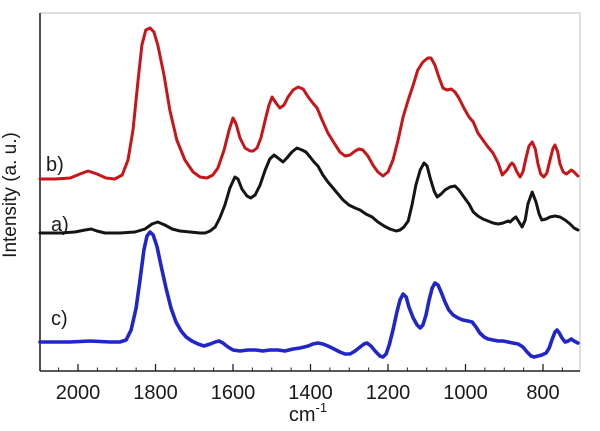 The height and width of the screenshot is (431, 600). I want to click on x-tick-label: 1600, so click(233, 393).